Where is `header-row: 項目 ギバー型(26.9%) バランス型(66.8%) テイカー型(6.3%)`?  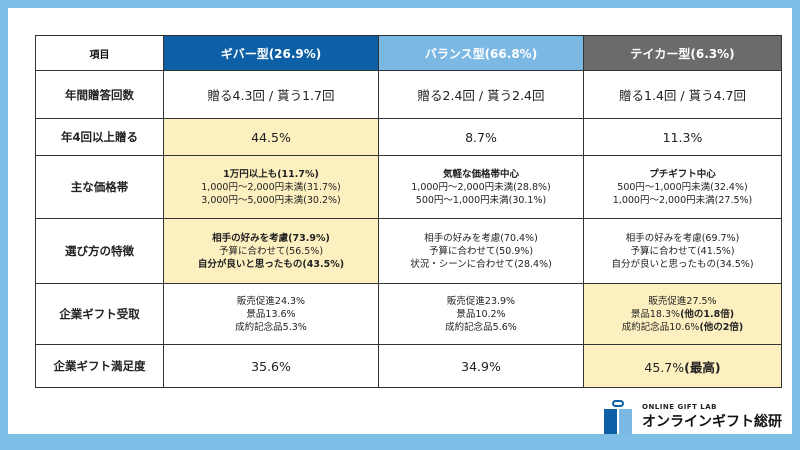
header-row: 項目 ギバー型(26.9%) バランス型(66.8%) テイカー型(6.3%) is located at coordinates (408, 53).